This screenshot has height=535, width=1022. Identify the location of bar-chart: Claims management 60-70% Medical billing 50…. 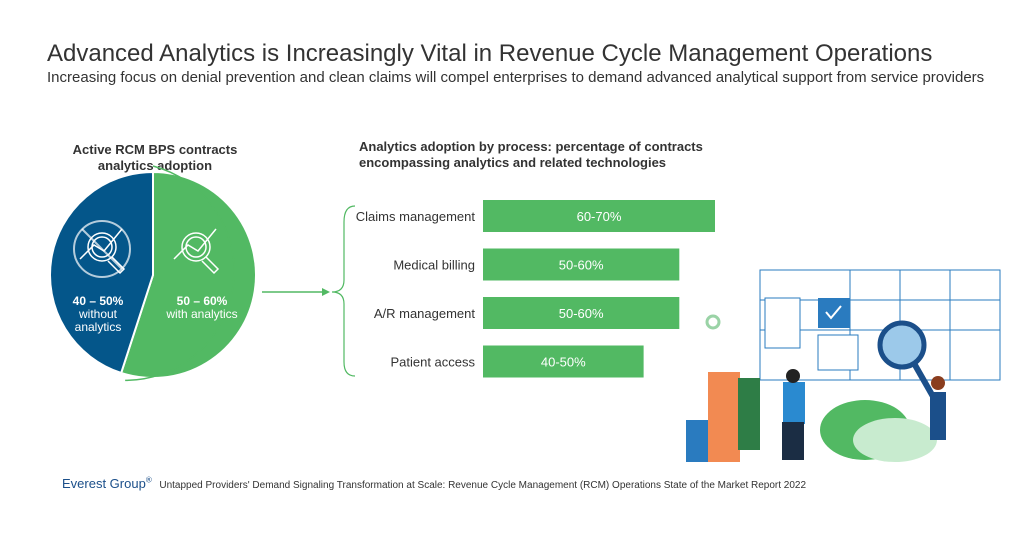
(523, 289).